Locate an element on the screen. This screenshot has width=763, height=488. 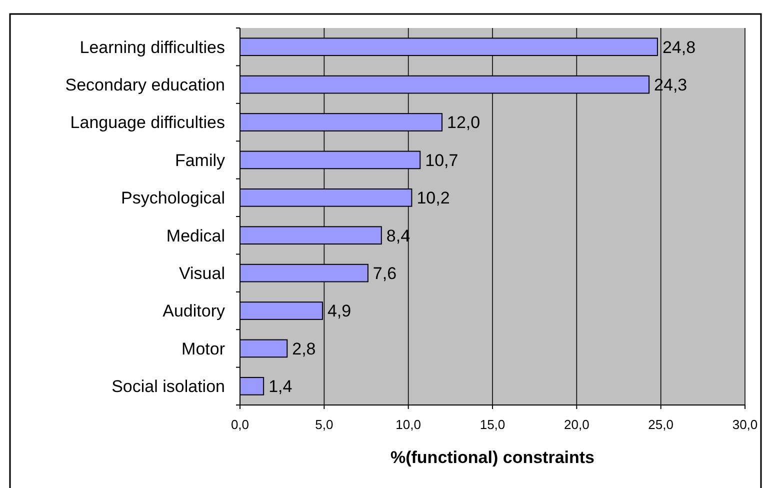
y-tick-label: Learning difficulties is located at coordinates (152, 47).